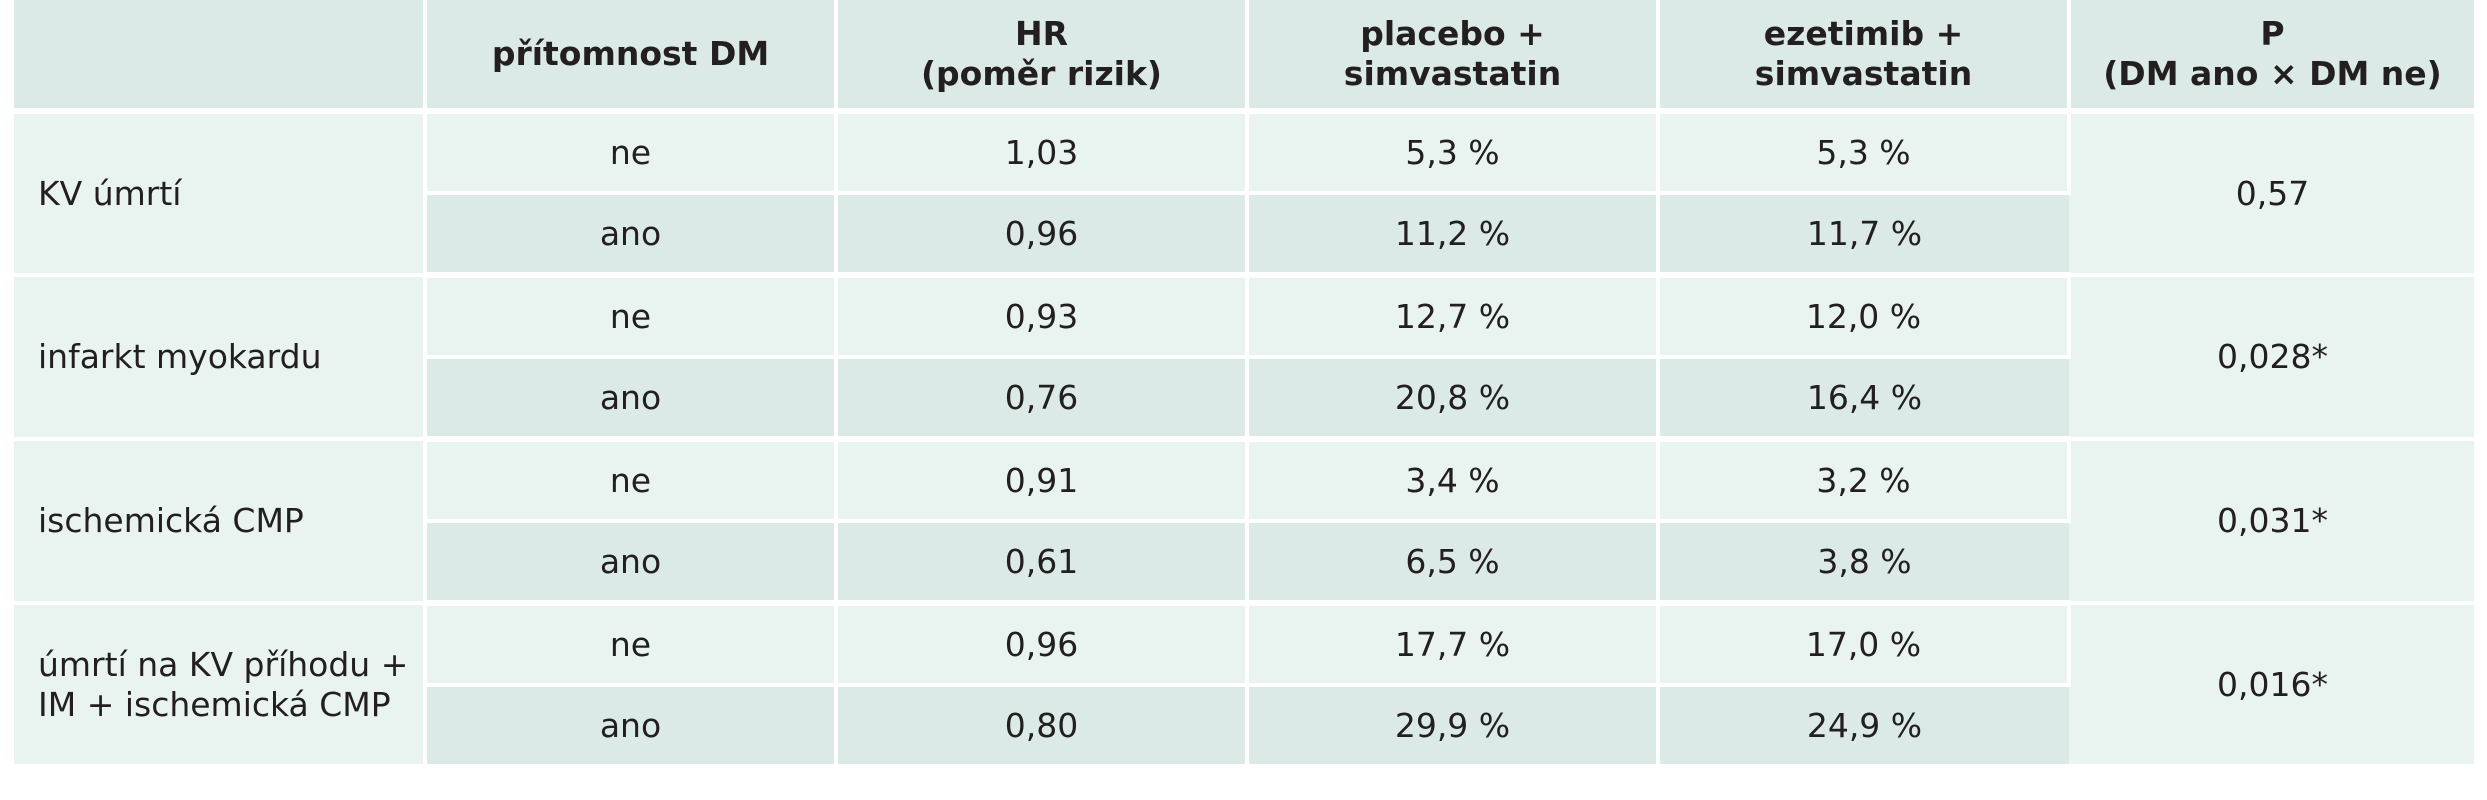  Describe the element at coordinates (220, 358) in the screenshot. I see `outcome-label: infarkt myokardu` at that location.